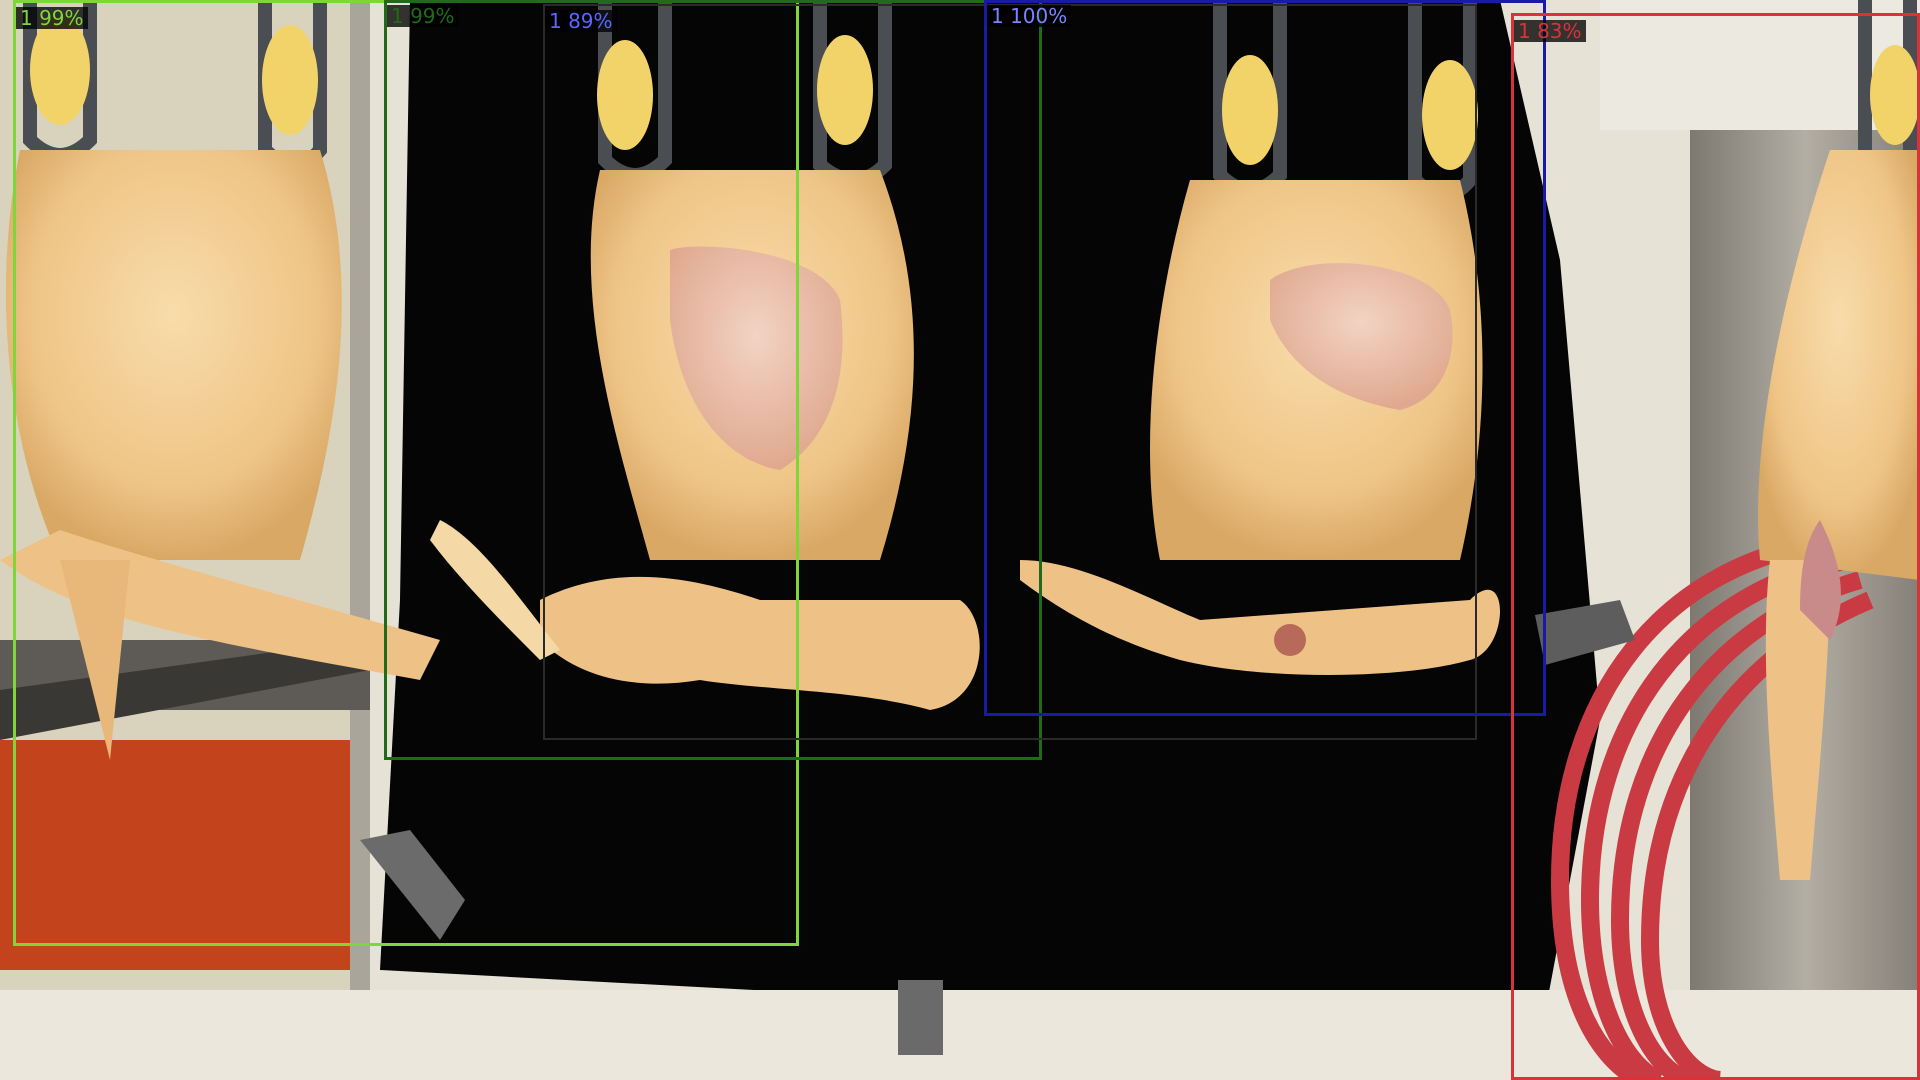 This screenshot has width=1920, height=1080. I want to click on orange-floor, so click(180, 855).